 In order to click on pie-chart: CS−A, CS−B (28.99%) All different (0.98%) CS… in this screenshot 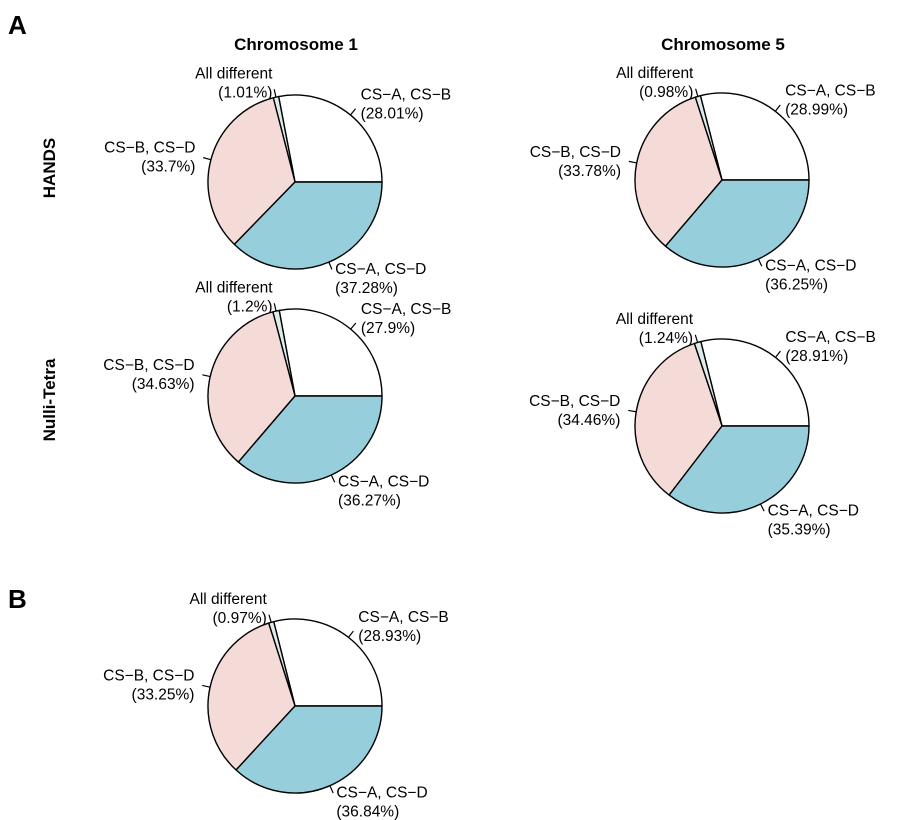, I will do `click(703, 179)`.